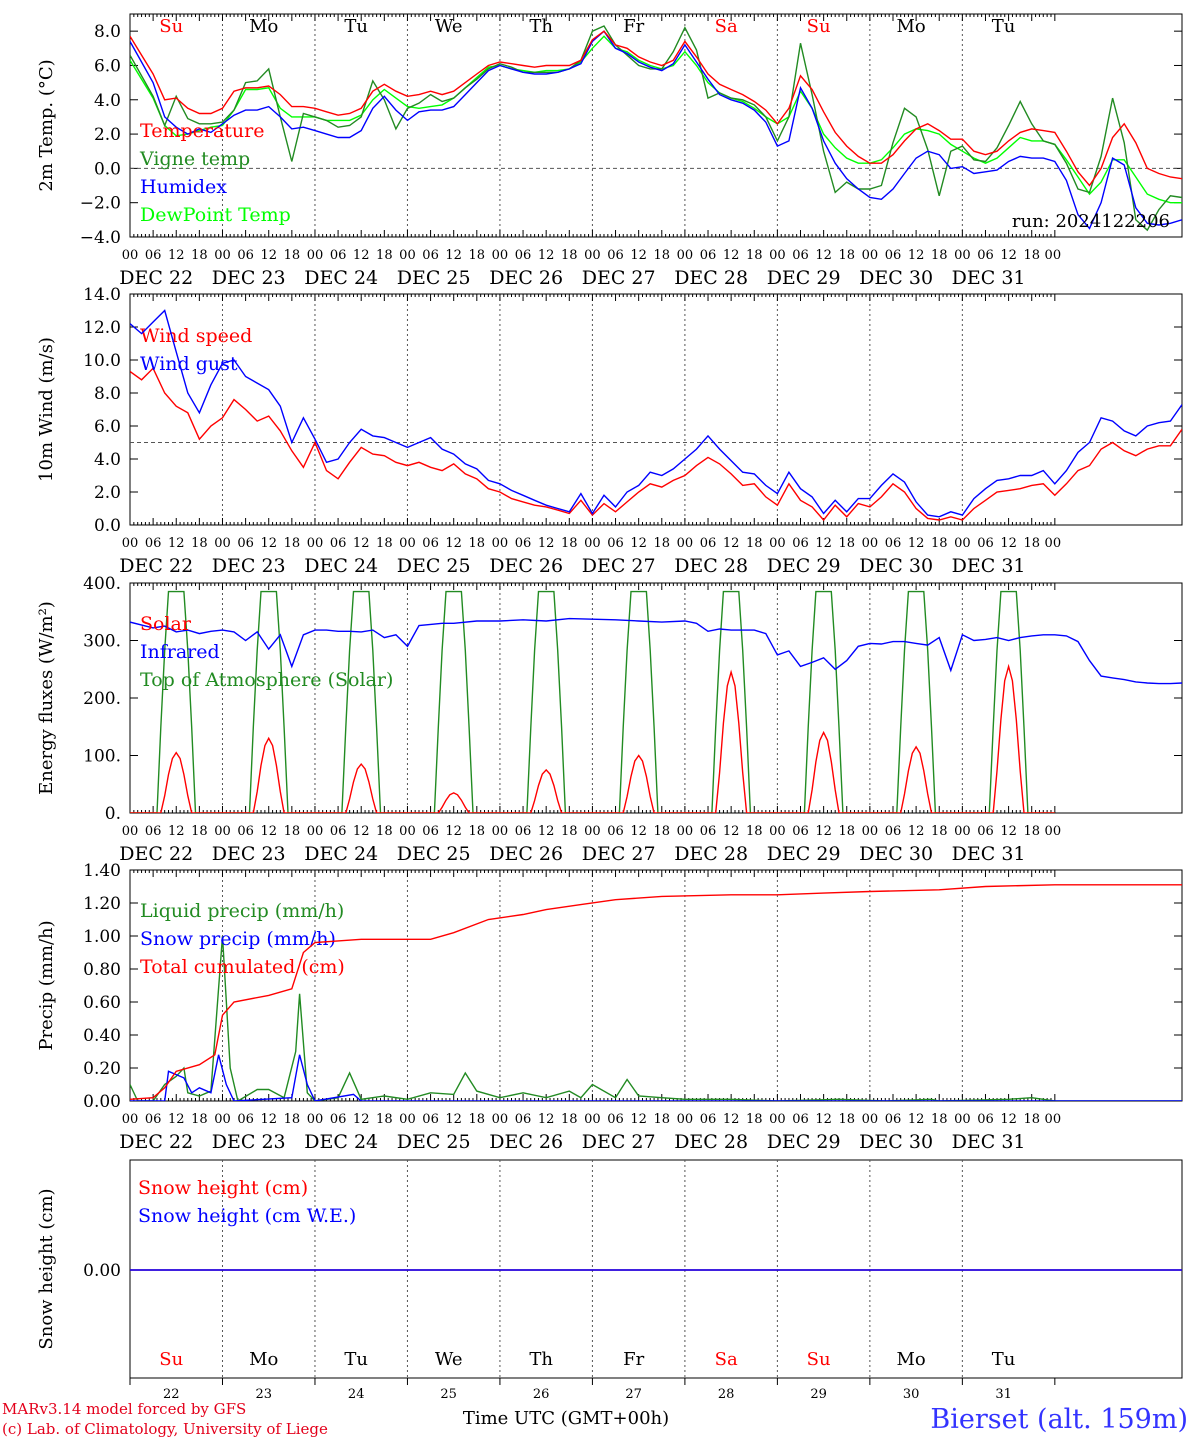 This screenshot has width=1194, height=1440. I want to click on series-line-top-of-atmosphere-solar, so click(592, 701).